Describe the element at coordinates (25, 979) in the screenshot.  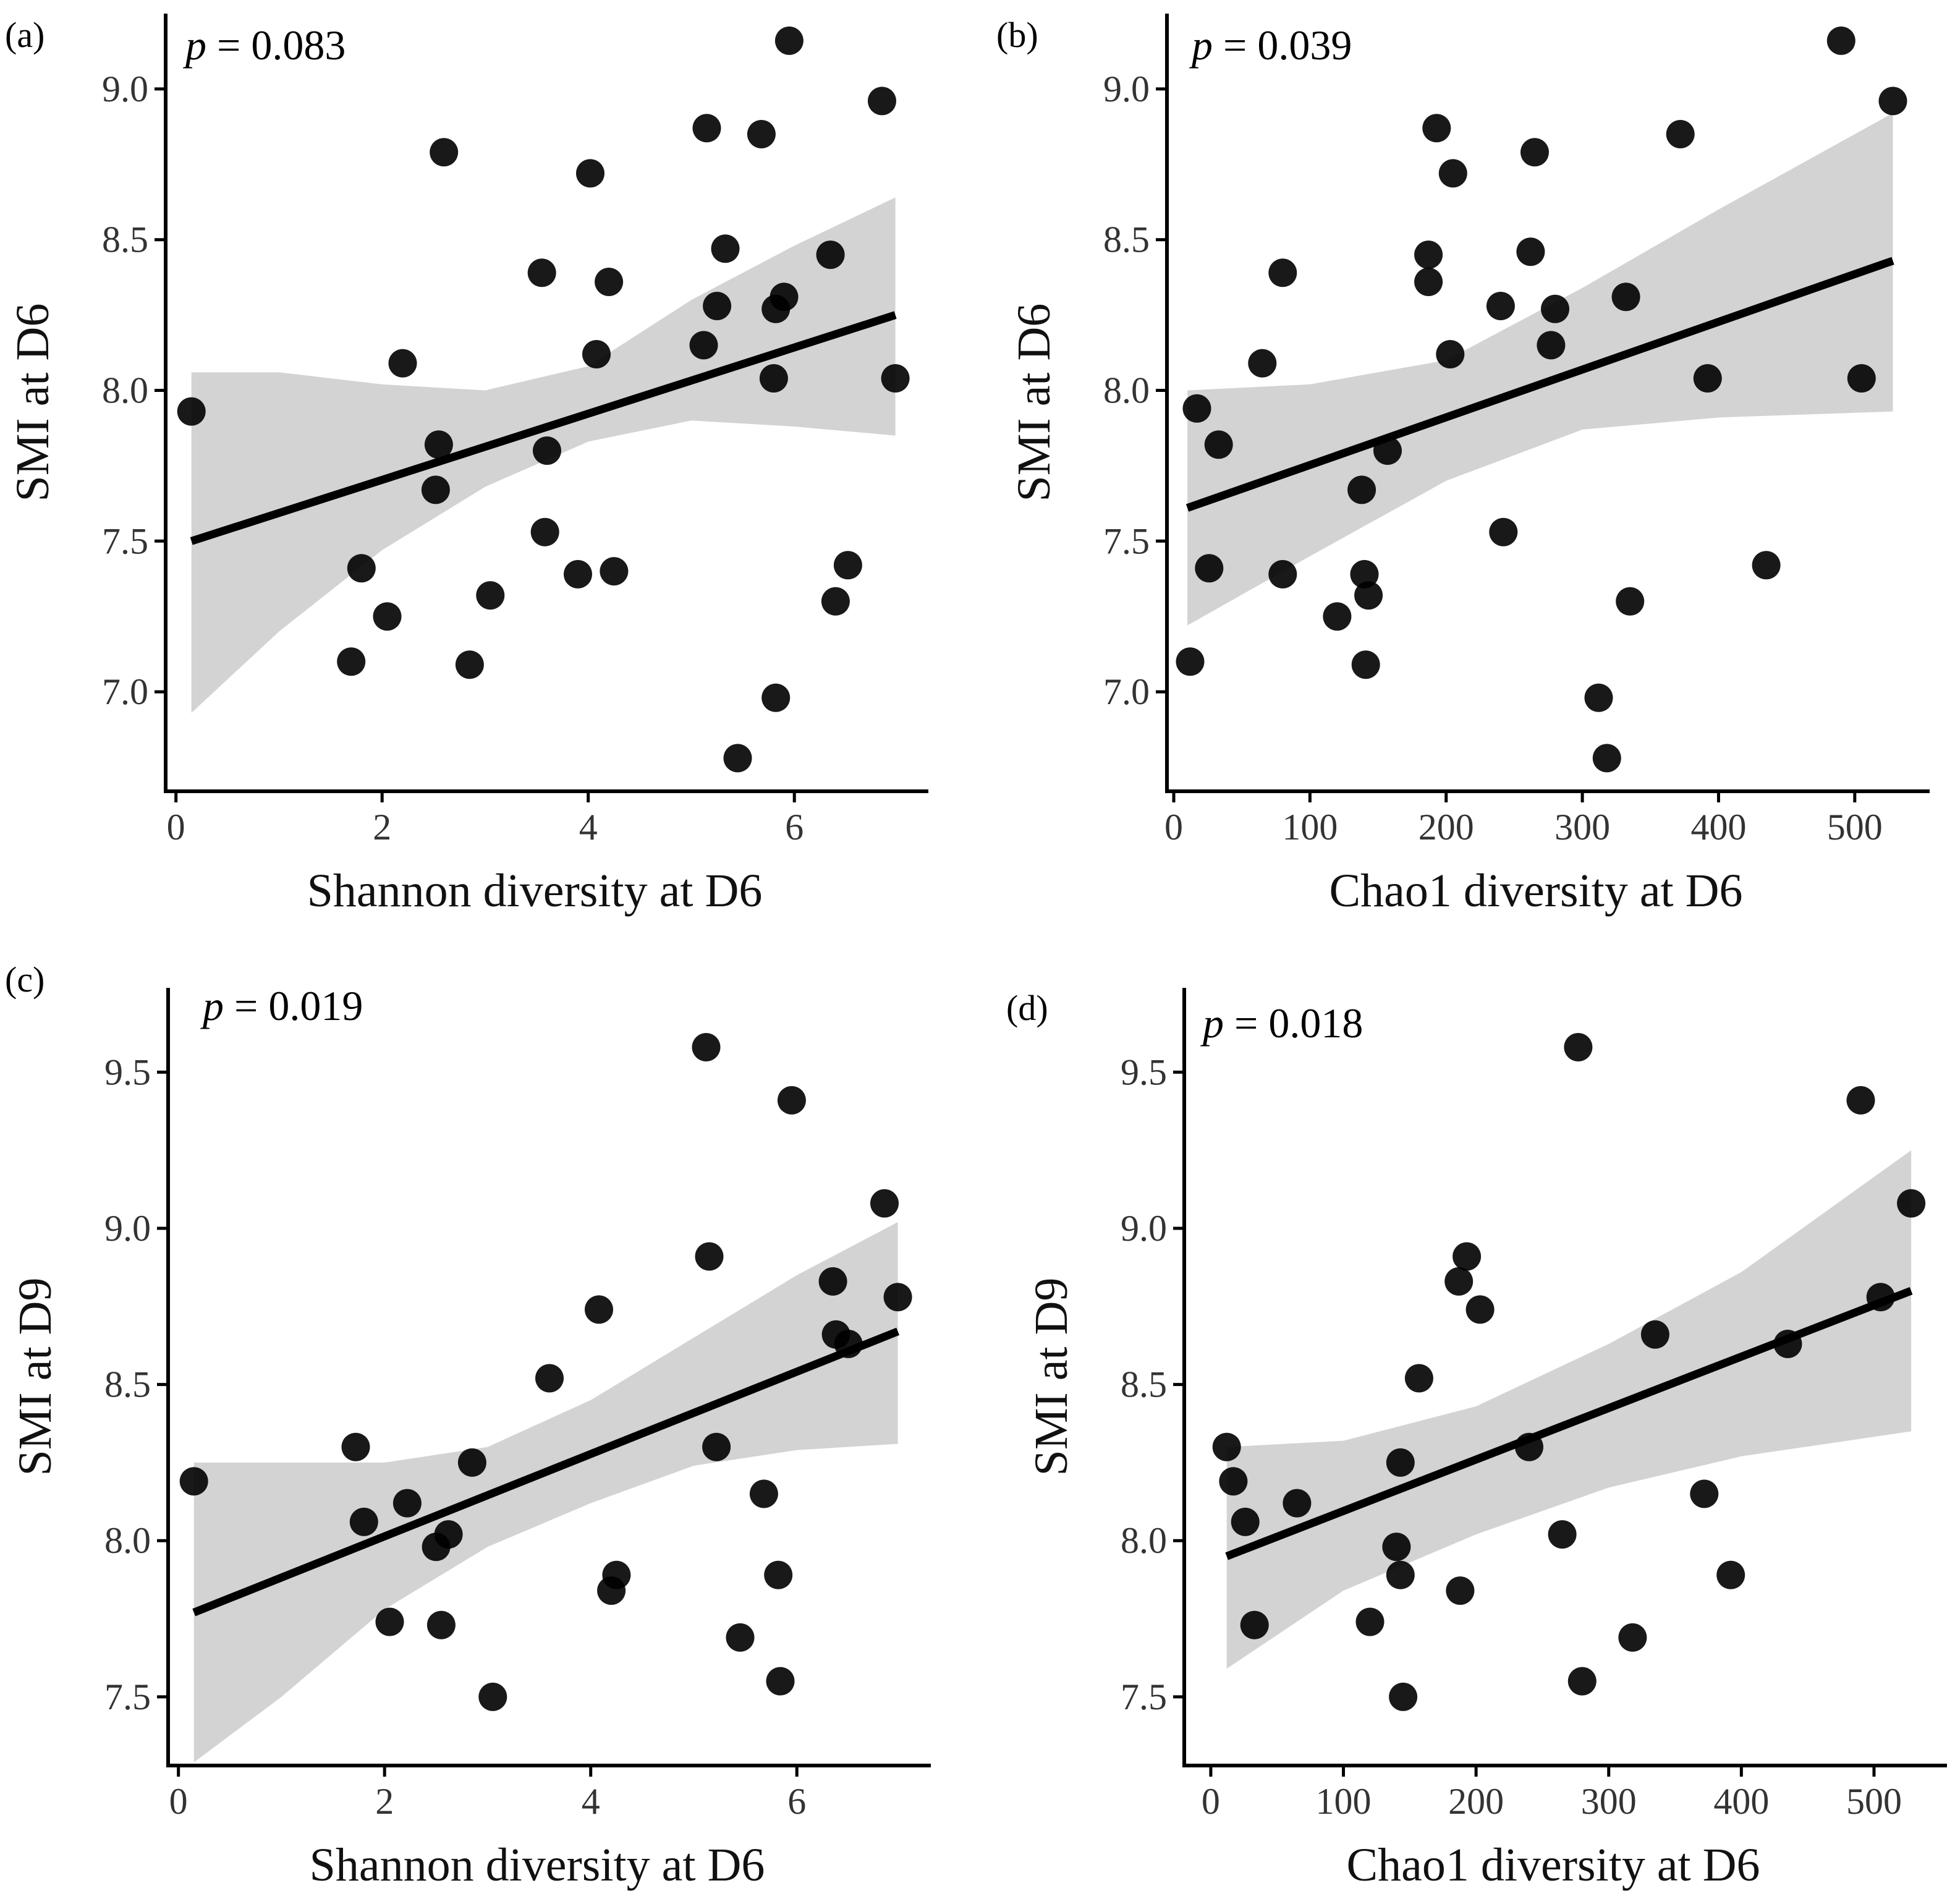
I see `panel-label-c: (c)` at that location.